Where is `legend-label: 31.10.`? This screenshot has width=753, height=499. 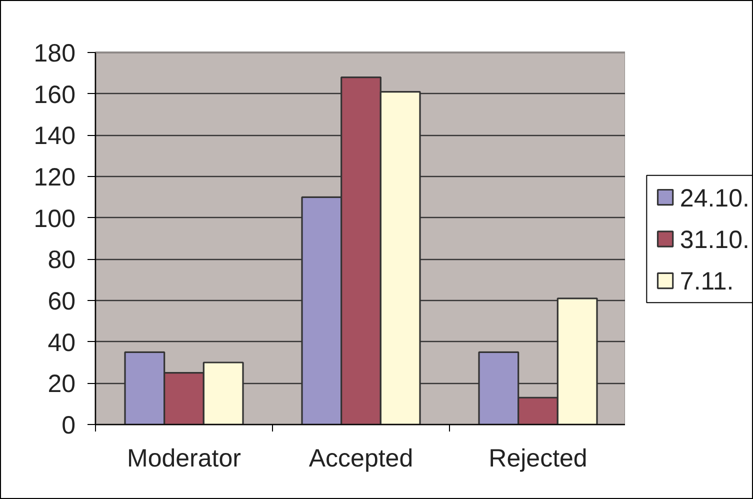 legend-label: 31.10. is located at coordinates (715, 240).